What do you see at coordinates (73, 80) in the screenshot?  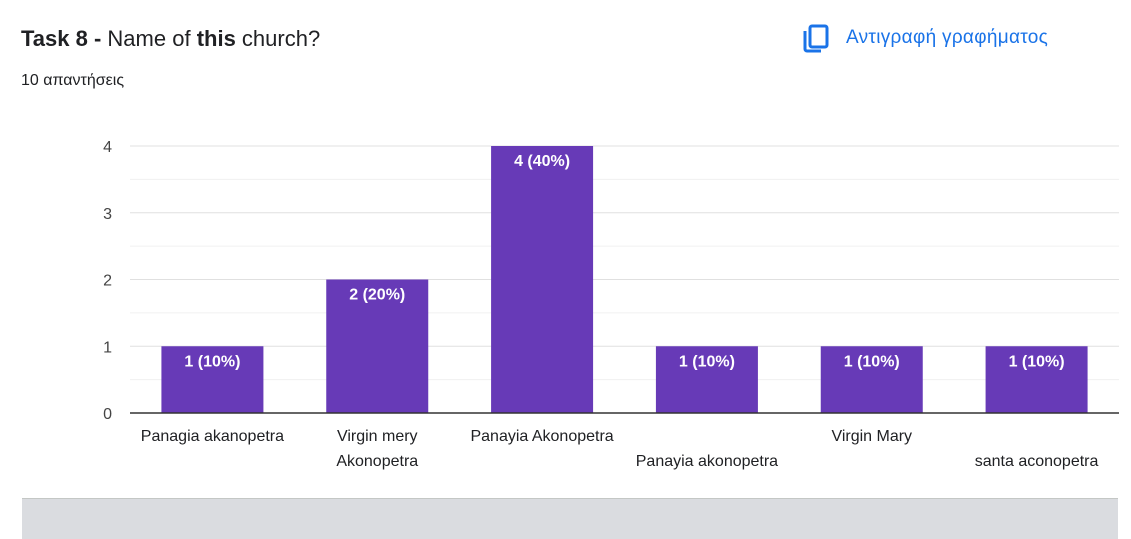 I see `response-count: 10 απαντήσεις` at bounding box center [73, 80].